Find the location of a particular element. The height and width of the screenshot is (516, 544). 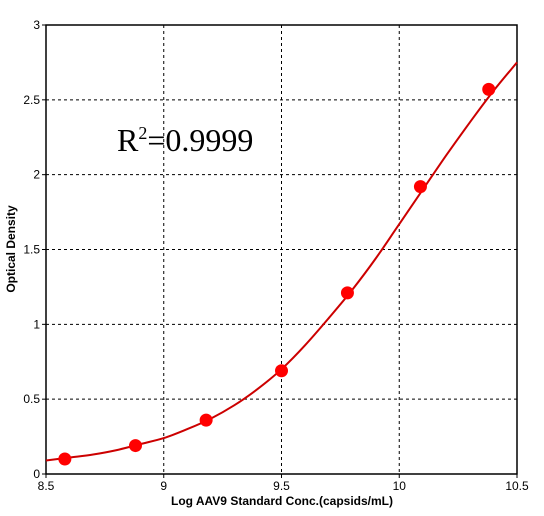

y-tick-label: 0 is located at coordinates (36, 474).